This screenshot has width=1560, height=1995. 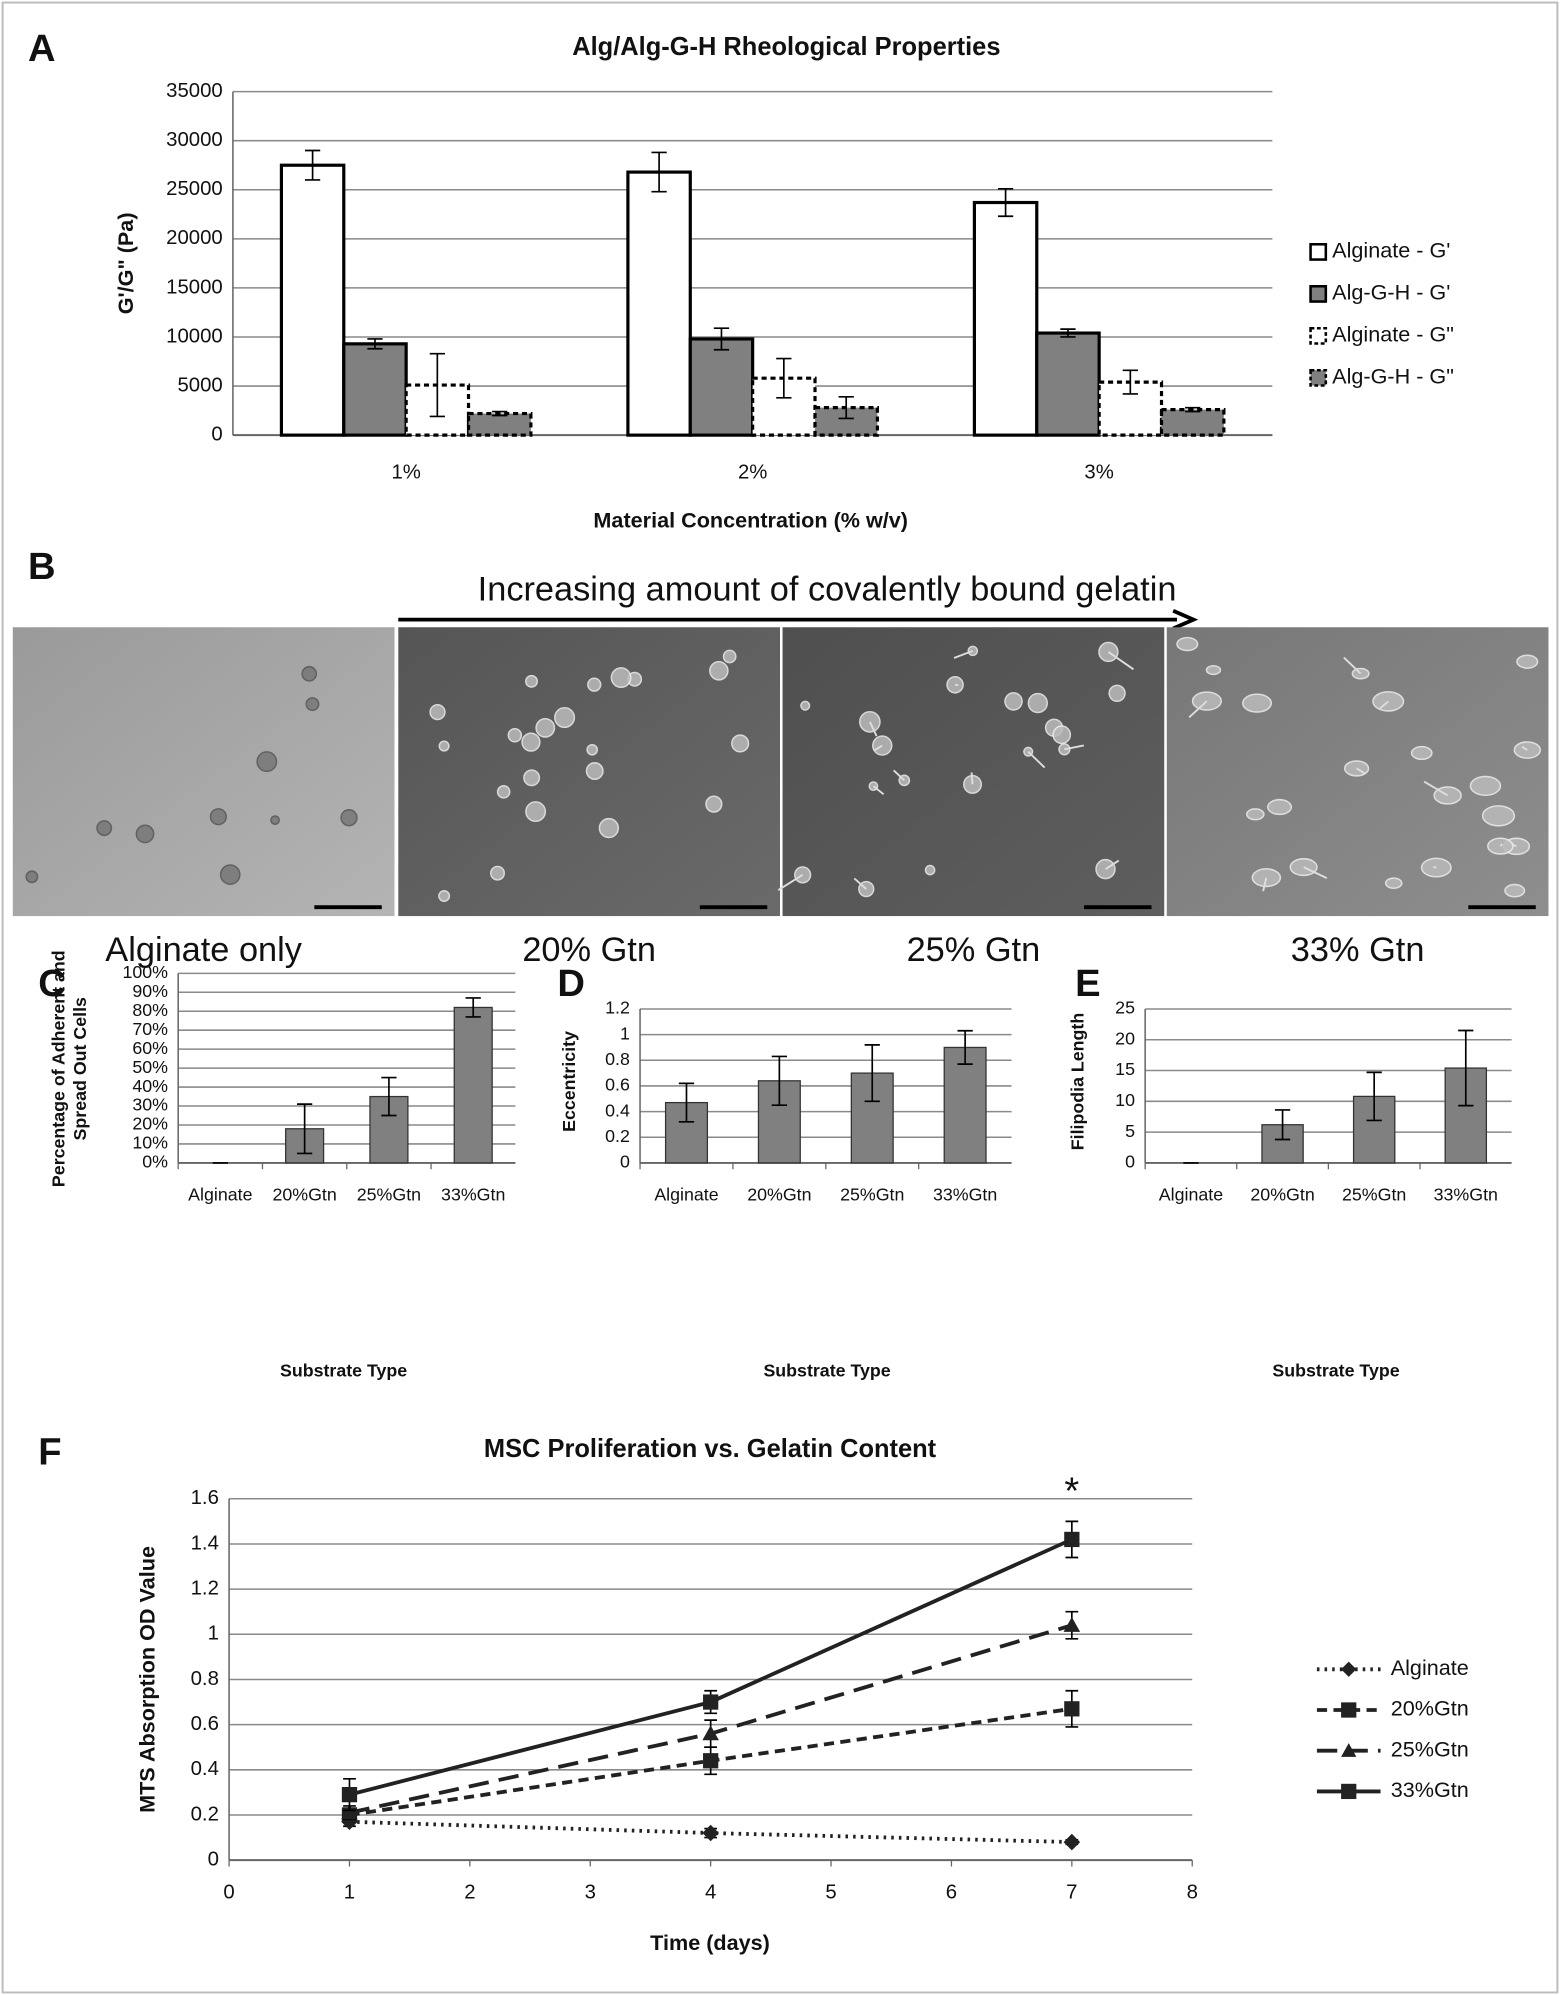 I want to click on y-tick-label: 25, so click(x=1125, y=1008).